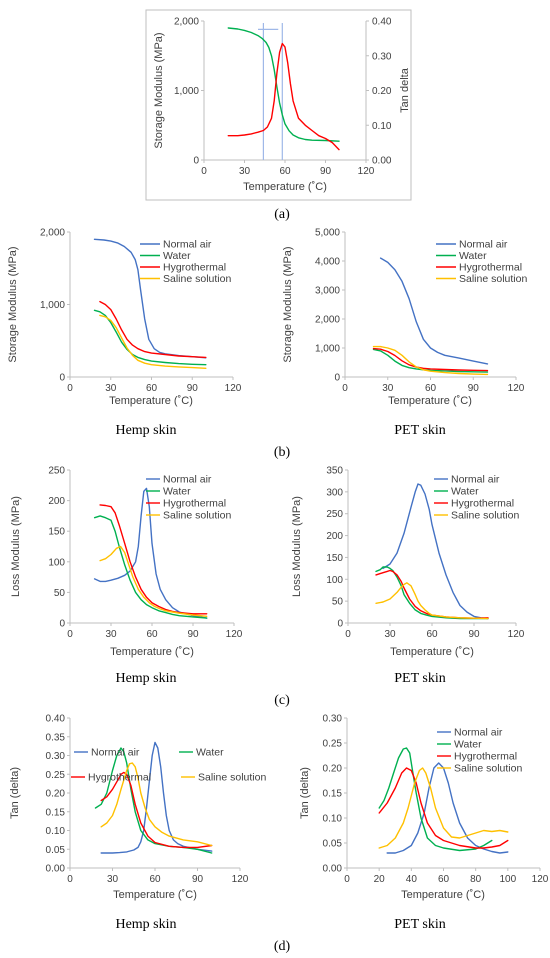 The width and height of the screenshot is (550, 958). What do you see at coordinates (334, 471) in the screenshot?
I see `y-tick-label: 350` at bounding box center [334, 471].